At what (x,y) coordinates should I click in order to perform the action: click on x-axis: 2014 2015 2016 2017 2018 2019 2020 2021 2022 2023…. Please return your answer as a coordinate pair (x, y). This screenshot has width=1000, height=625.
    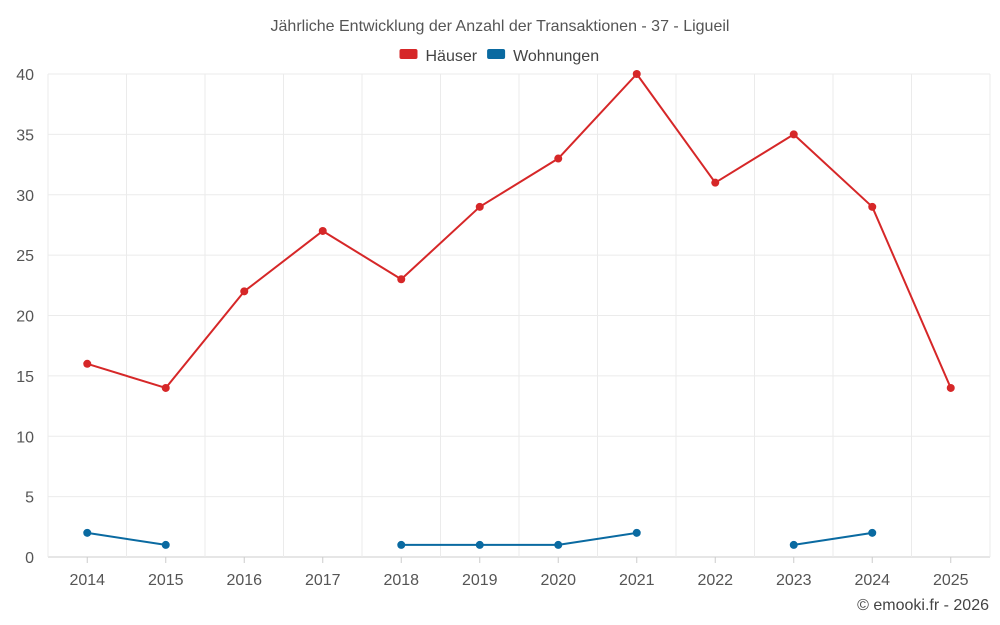
    Looking at the image, I should click on (519, 573).